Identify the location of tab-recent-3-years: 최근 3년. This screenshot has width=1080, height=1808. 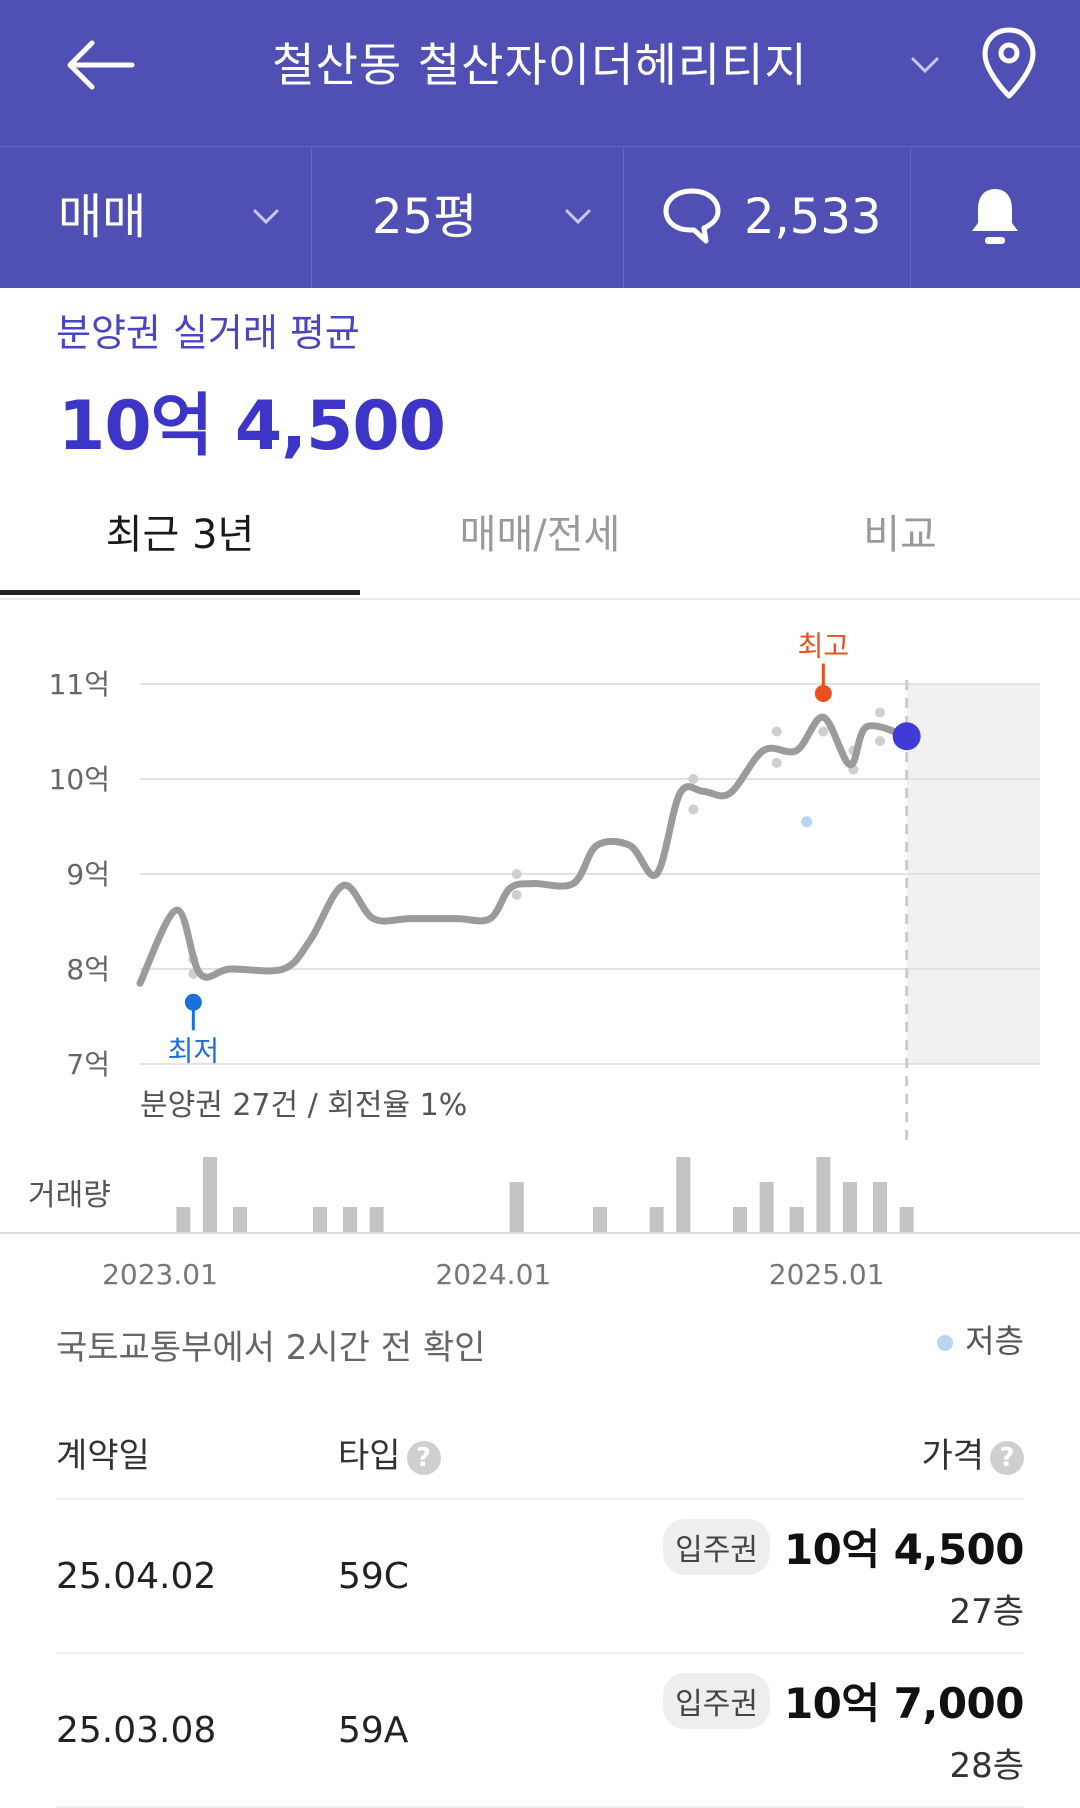
(180, 535).